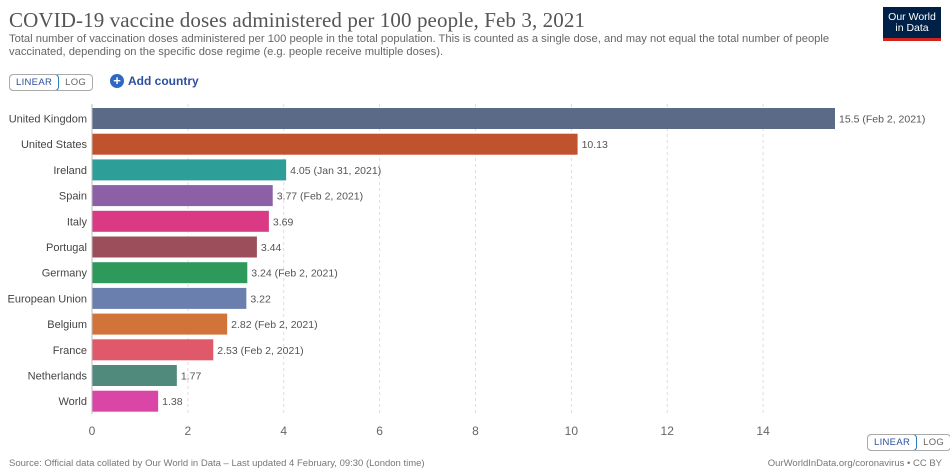 The width and height of the screenshot is (950, 474). What do you see at coordinates (54, 145) in the screenshot?
I see `category-label: United States` at bounding box center [54, 145].